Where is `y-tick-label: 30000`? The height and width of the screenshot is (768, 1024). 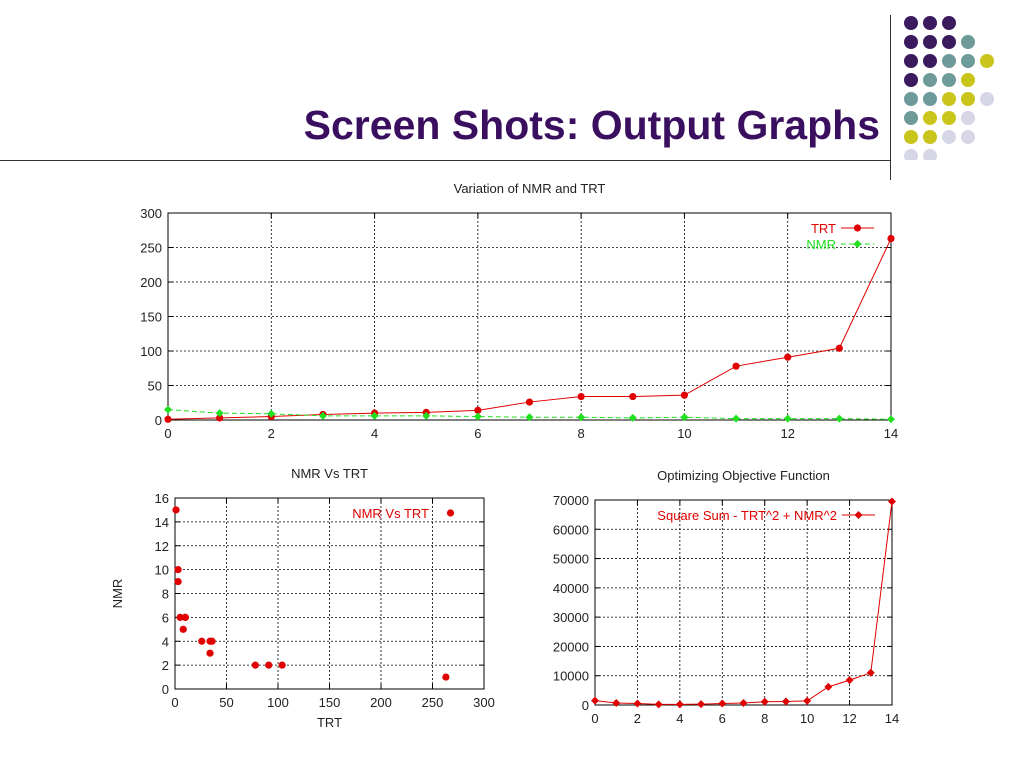 y-tick-label: 30000 is located at coordinates (571, 617).